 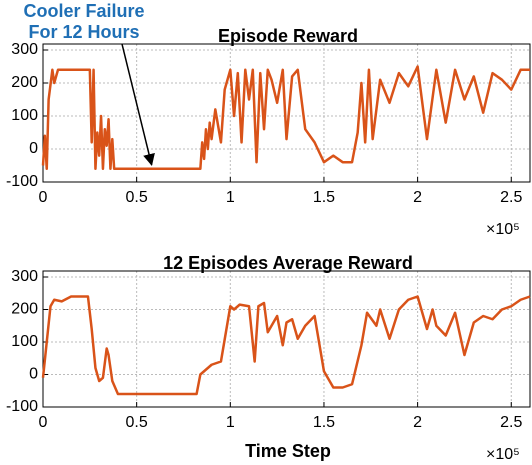 I want to click on annotation-arrow, so click(x=138, y=104).